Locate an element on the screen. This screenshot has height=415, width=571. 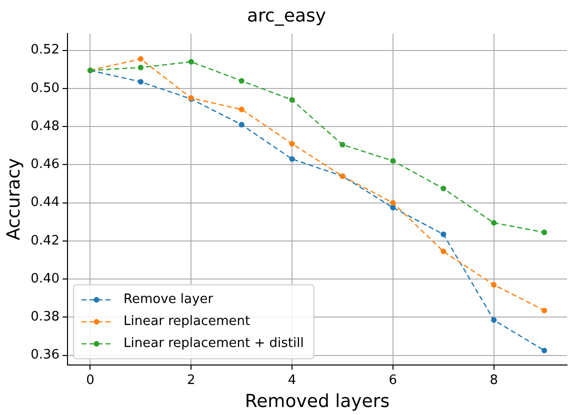
legend-label: Remove layer is located at coordinates (169, 300).